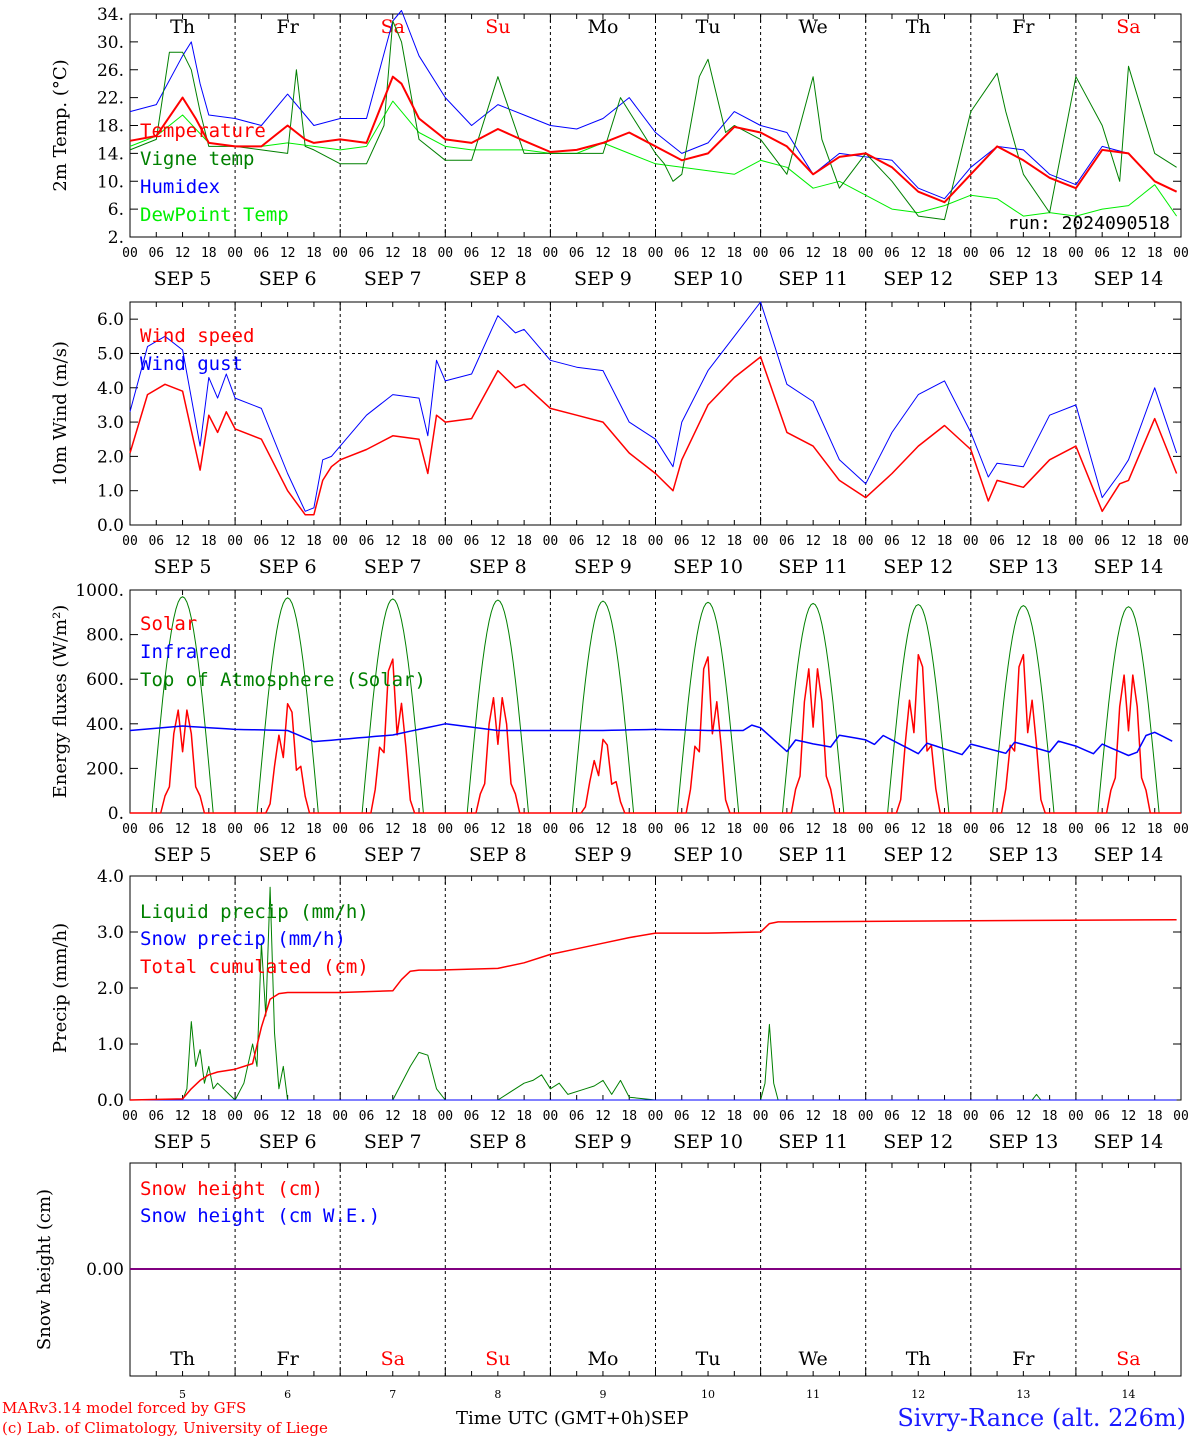 The image size is (1194, 1440). What do you see at coordinates (116, 210) in the screenshot?
I see `y-tick-label: 6.` at bounding box center [116, 210].